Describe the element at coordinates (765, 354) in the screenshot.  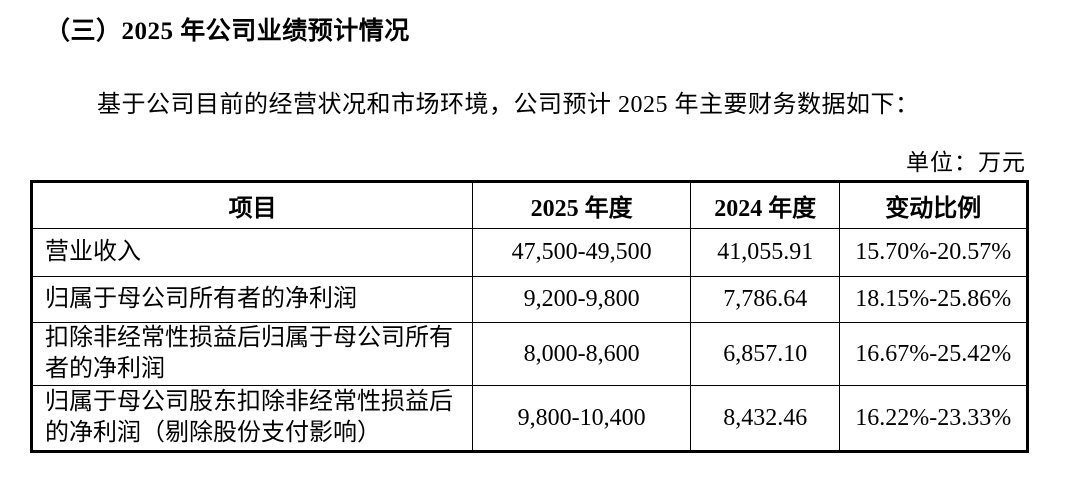
I see `cell-2024-value: 6,857.10` at that location.